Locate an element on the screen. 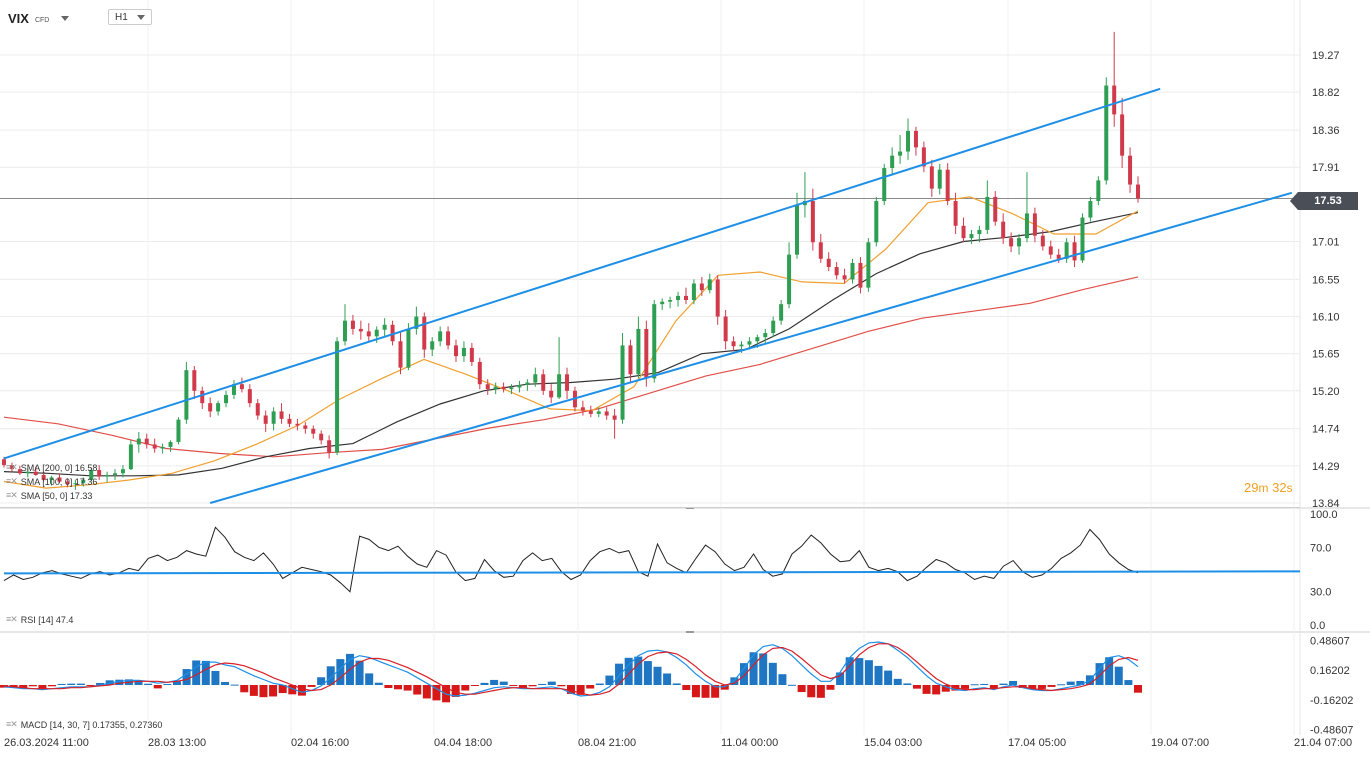  countdown-min-unit: m is located at coordinates (1263, 488).